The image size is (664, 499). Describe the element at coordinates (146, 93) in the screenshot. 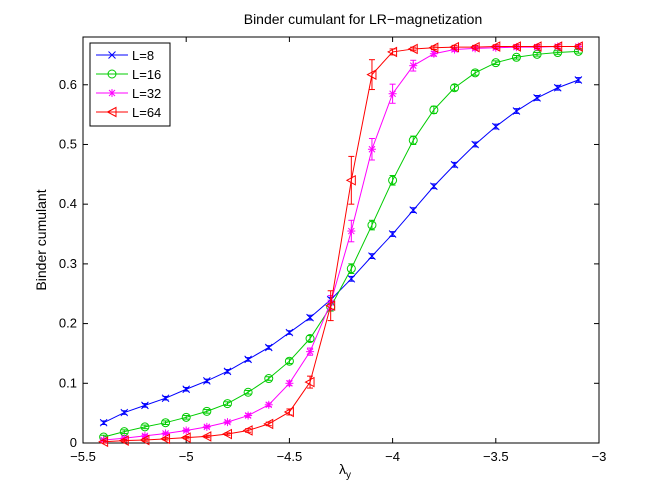

I see `legend-label: L=32` at that location.